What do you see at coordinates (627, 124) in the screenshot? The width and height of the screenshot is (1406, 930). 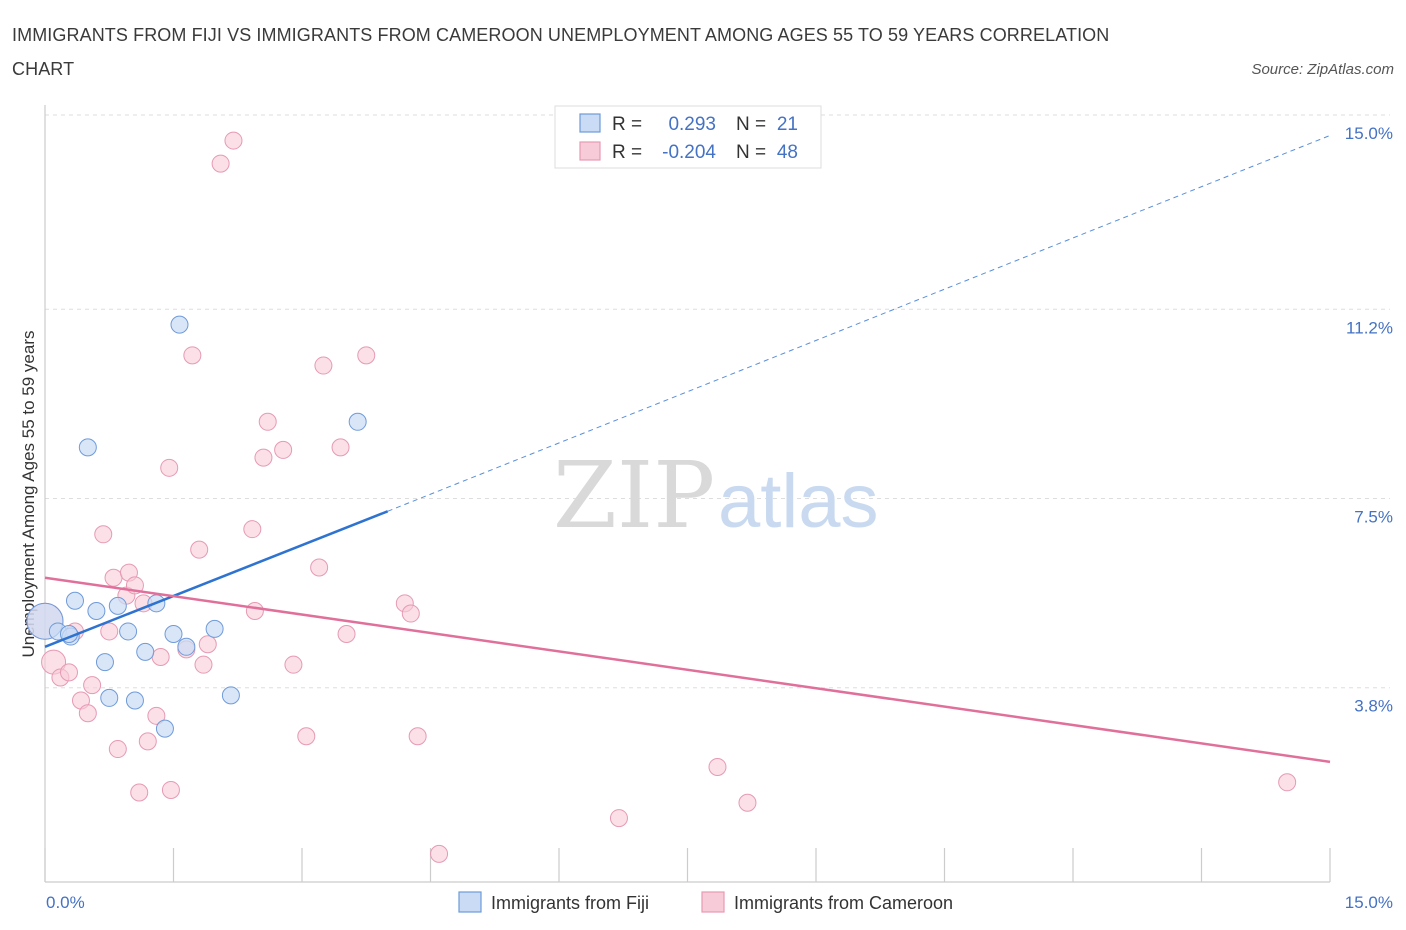 I see `legend-fiji-r-label: R =` at bounding box center [627, 124].